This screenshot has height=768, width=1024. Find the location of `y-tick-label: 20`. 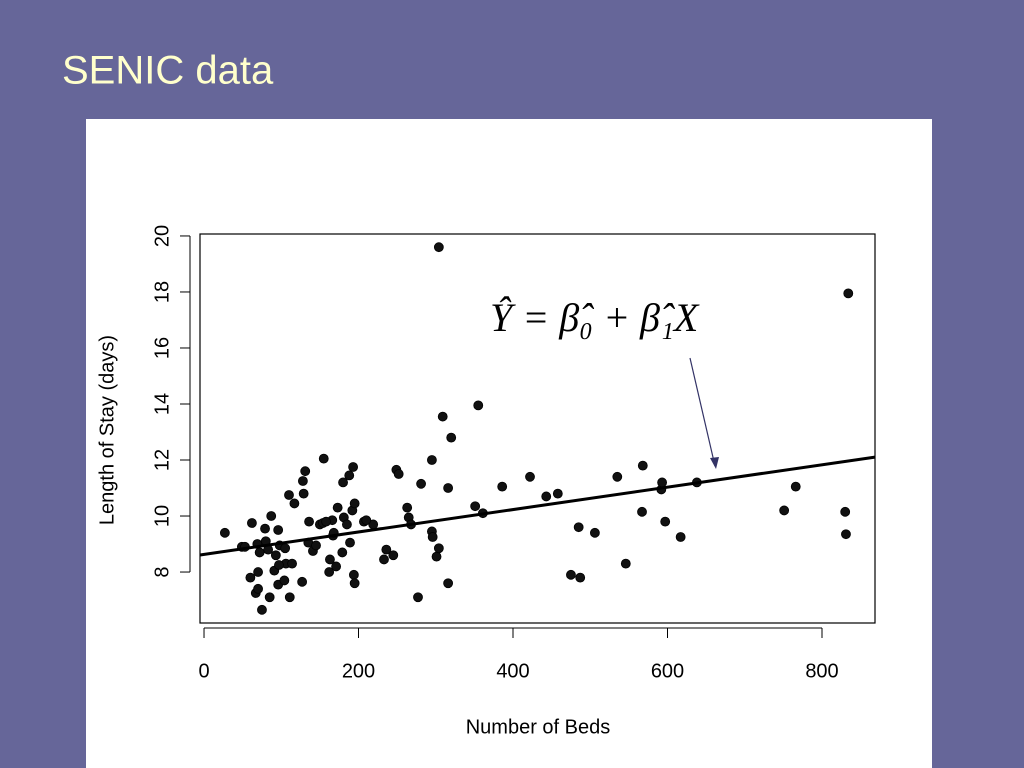

y-tick-label: 20 is located at coordinates (162, 236).